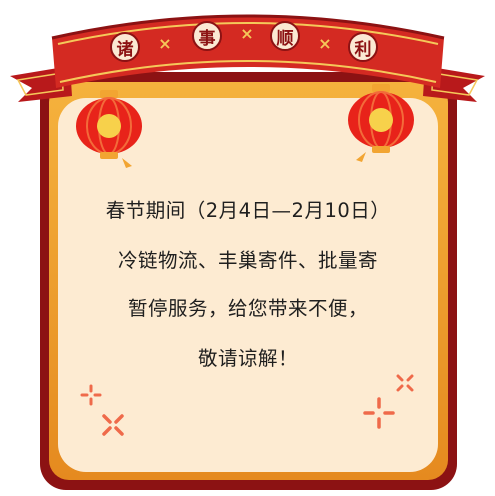 The width and height of the screenshot is (495, 496). I want to click on banner-char-2: 事, so click(207, 36).